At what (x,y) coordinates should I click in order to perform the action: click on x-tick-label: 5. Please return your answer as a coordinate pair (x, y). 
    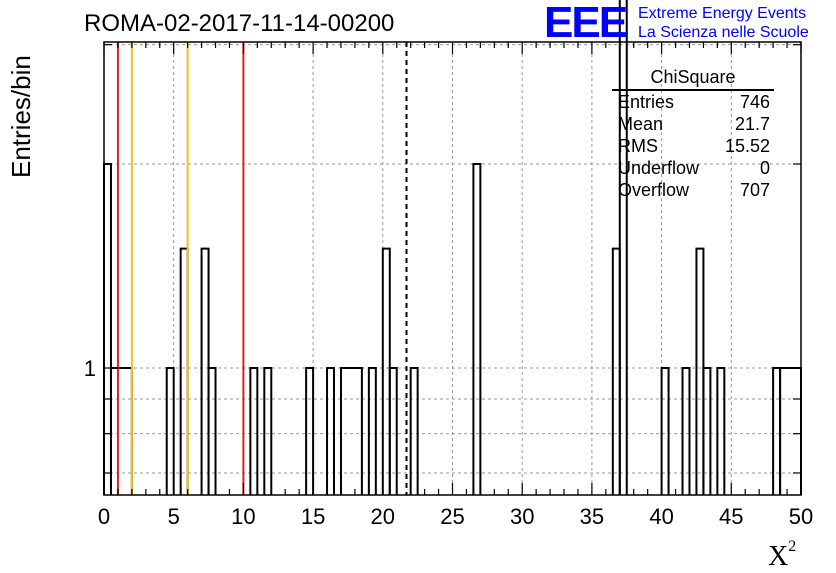
    Looking at the image, I should click on (174, 516).